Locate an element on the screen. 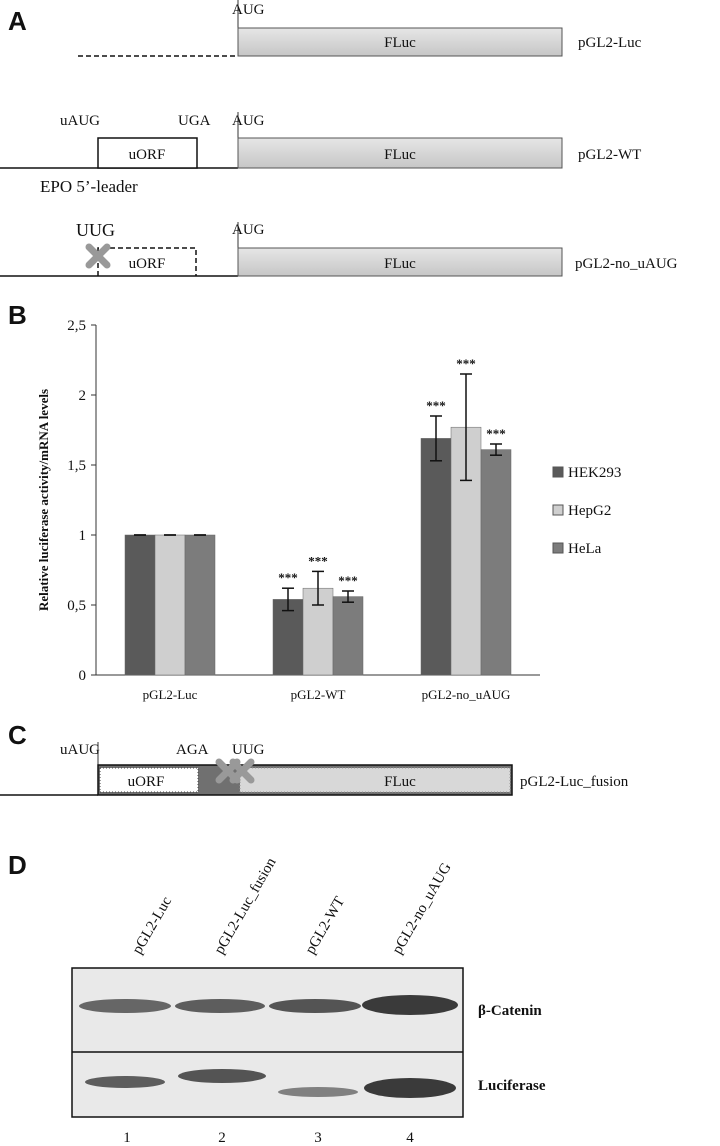 This screenshot has height=1146, width=720. construct-name: pGL2-WT is located at coordinates (609, 155).